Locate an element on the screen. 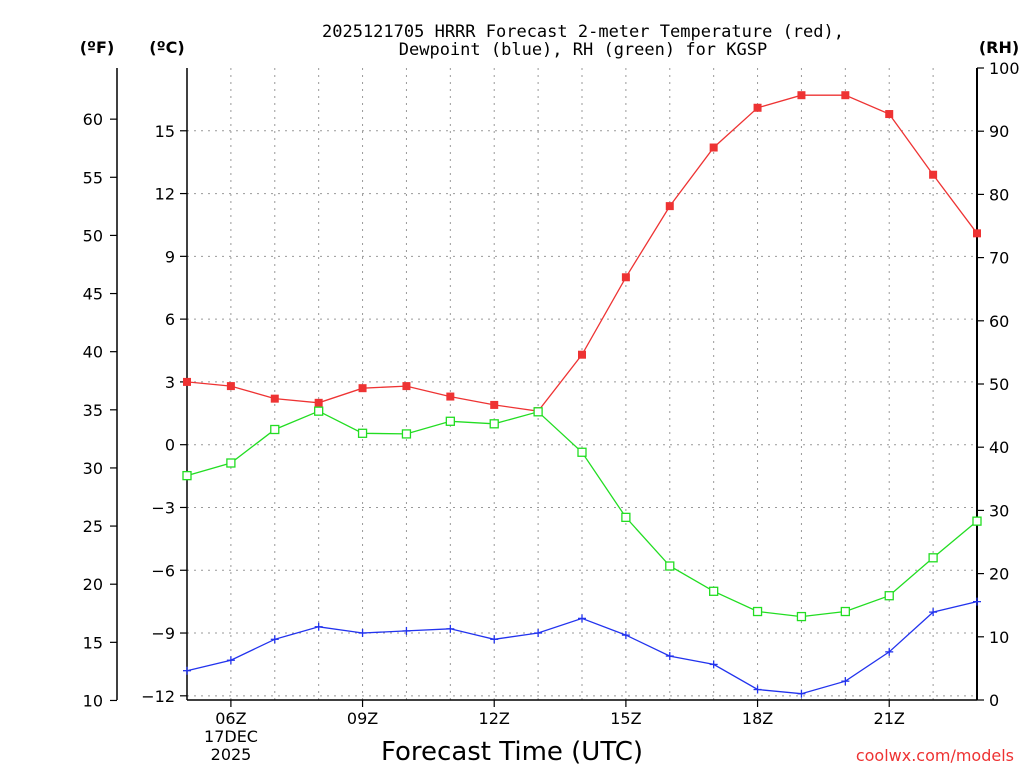 The width and height of the screenshot is (1024, 768). rh-tick-label: 60 is located at coordinates (999, 321).